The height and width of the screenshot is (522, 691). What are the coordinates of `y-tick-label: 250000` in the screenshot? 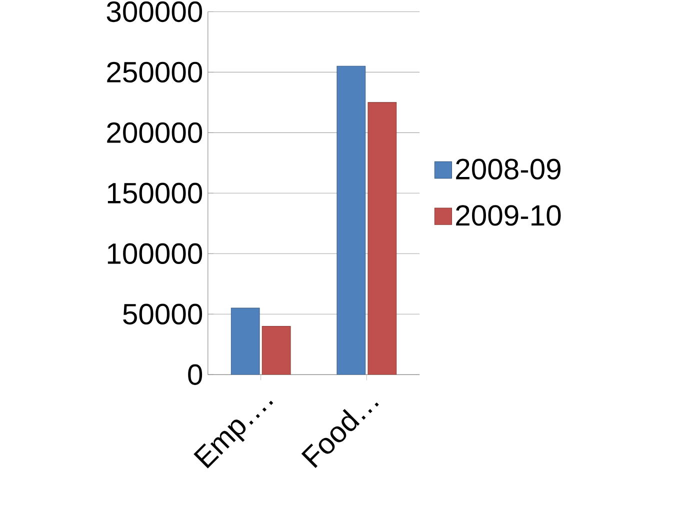 It's located at (154, 72).